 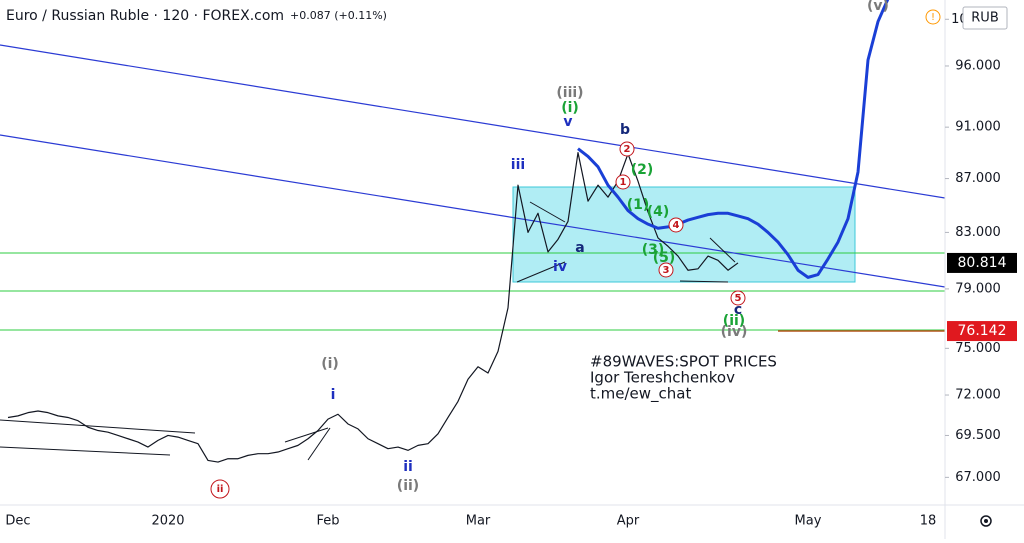 I want to click on settings-icon, so click(x=986, y=521).